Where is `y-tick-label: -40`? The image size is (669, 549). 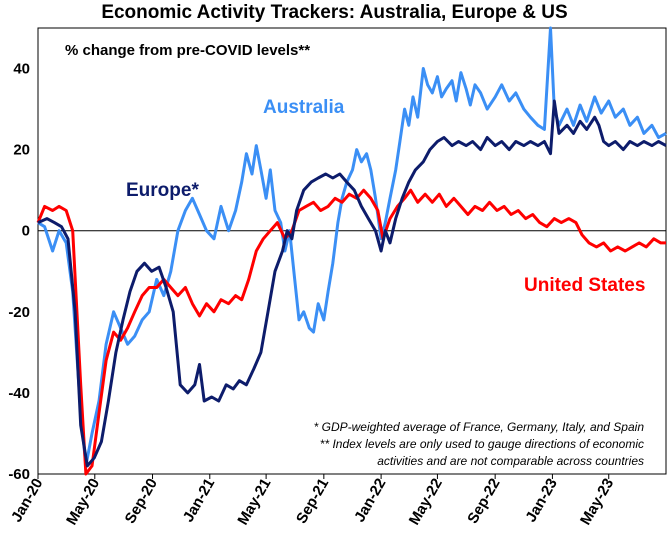 y-tick-label: -40 is located at coordinates (19, 393).